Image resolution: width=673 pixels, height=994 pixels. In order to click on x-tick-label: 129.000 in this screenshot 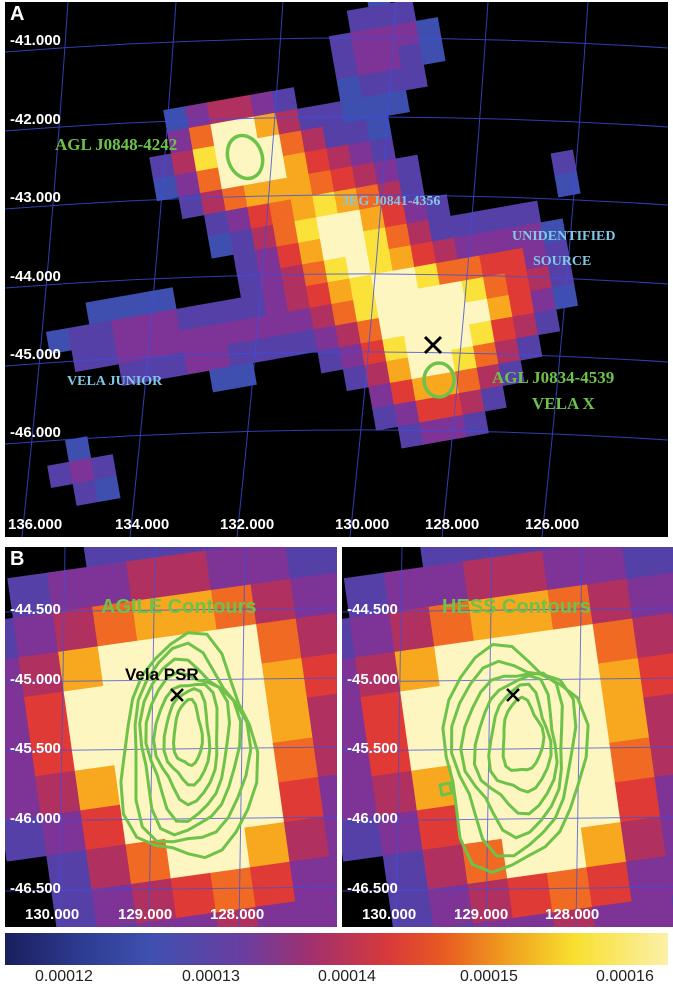, I will do `click(145, 914)`.